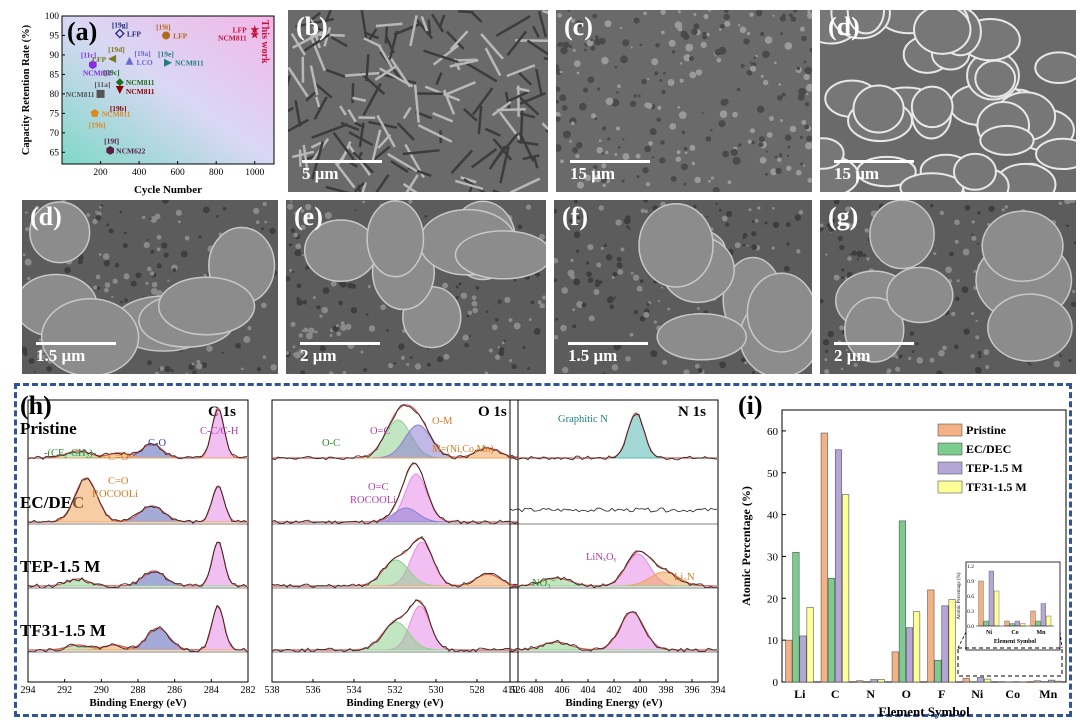 The image size is (1080, 725). What do you see at coordinates (950, 468) in the screenshot?
I see `legend-swatch` at bounding box center [950, 468].